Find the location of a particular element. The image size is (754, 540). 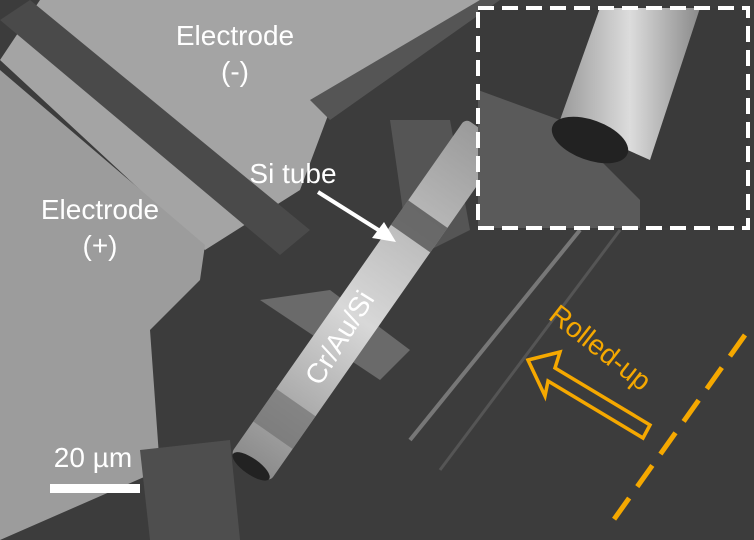

electrode-positive-label: Electrode (+) is located at coordinates (100, 228).